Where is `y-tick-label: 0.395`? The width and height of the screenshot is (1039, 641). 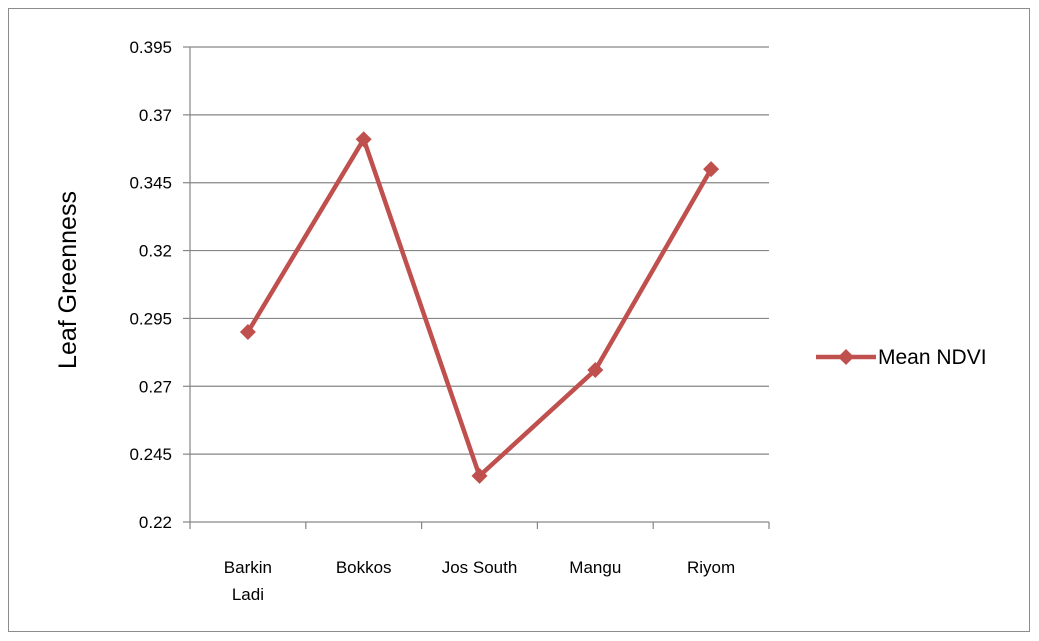
y-tick-label: 0.395 is located at coordinates (150, 47).